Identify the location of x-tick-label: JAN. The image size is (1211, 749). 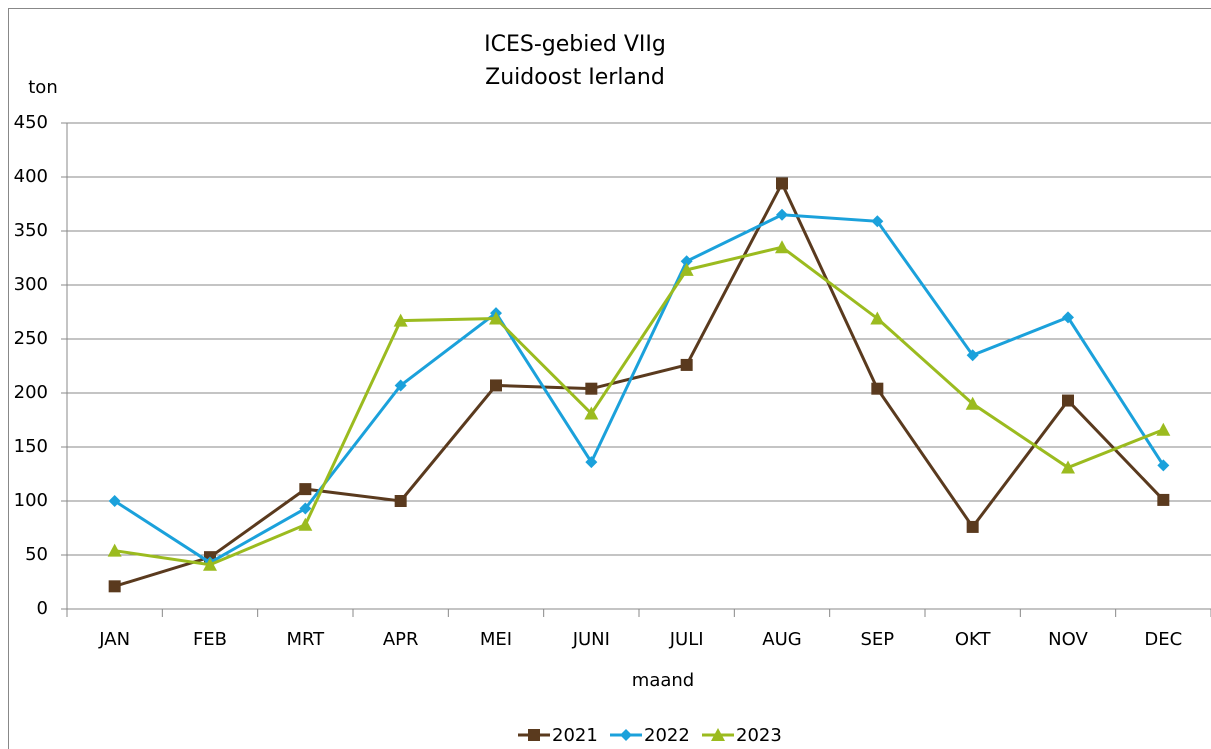
(114, 639).